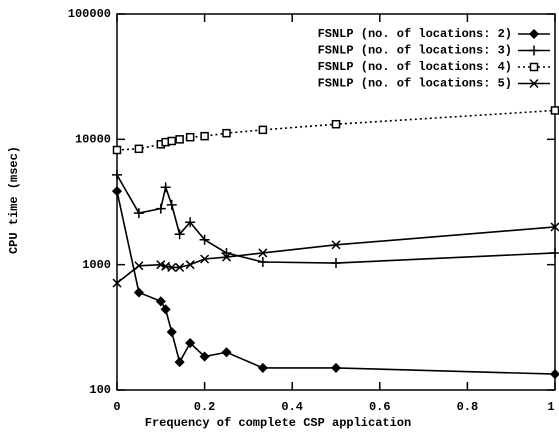 The height and width of the screenshot is (433, 559). I want to click on y-tick-label: 1000, so click(96, 265).